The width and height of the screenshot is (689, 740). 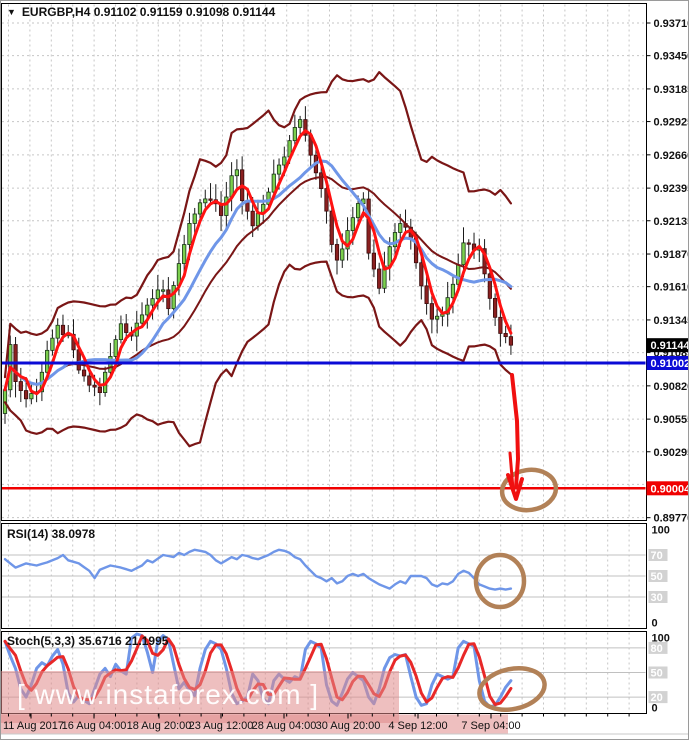 I want to click on svg-text: 0.92925, so click(x=671, y=123).